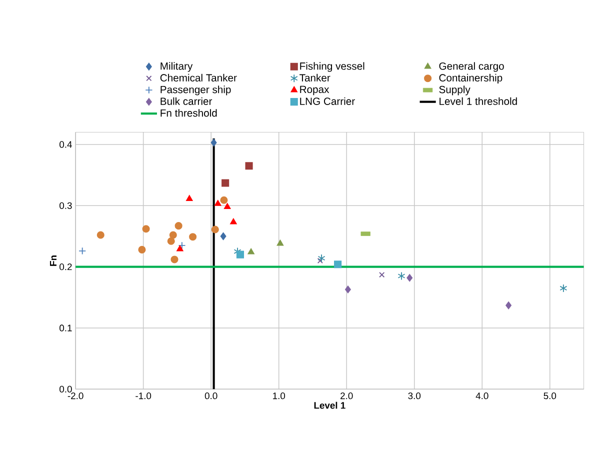 Image resolution: width=614 pixels, height=462 pixels. Describe the element at coordinates (188, 113) in the screenshot. I see `legend-label: Fn threshold` at that location.